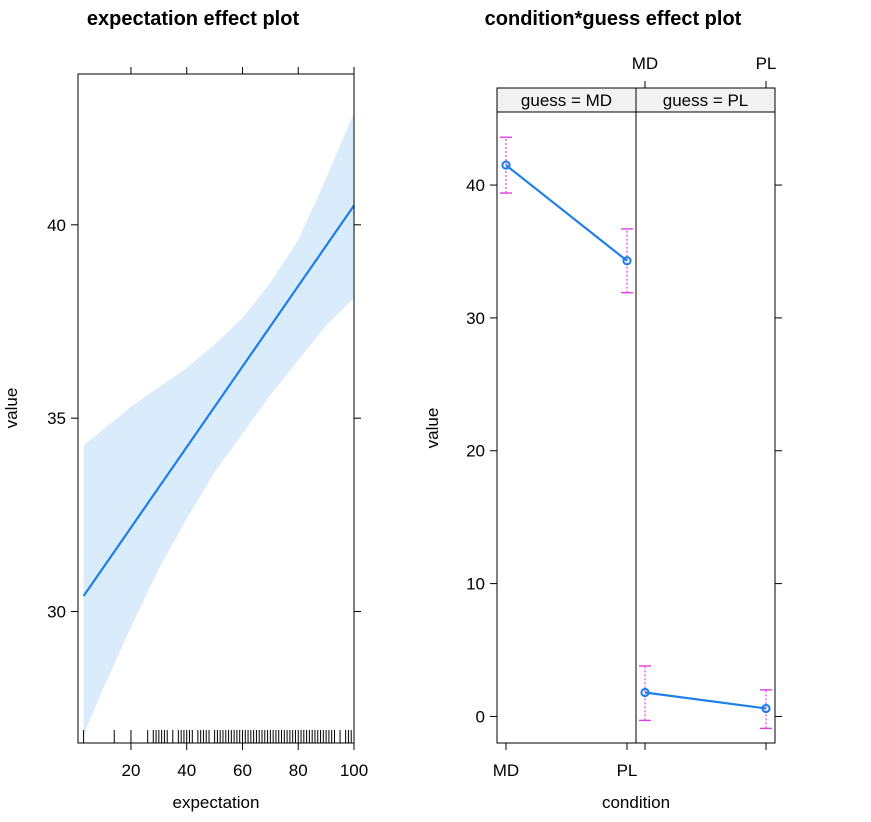  What do you see at coordinates (566, 100) in the screenshot?
I see `panel-strip-label: guess = MD` at bounding box center [566, 100].